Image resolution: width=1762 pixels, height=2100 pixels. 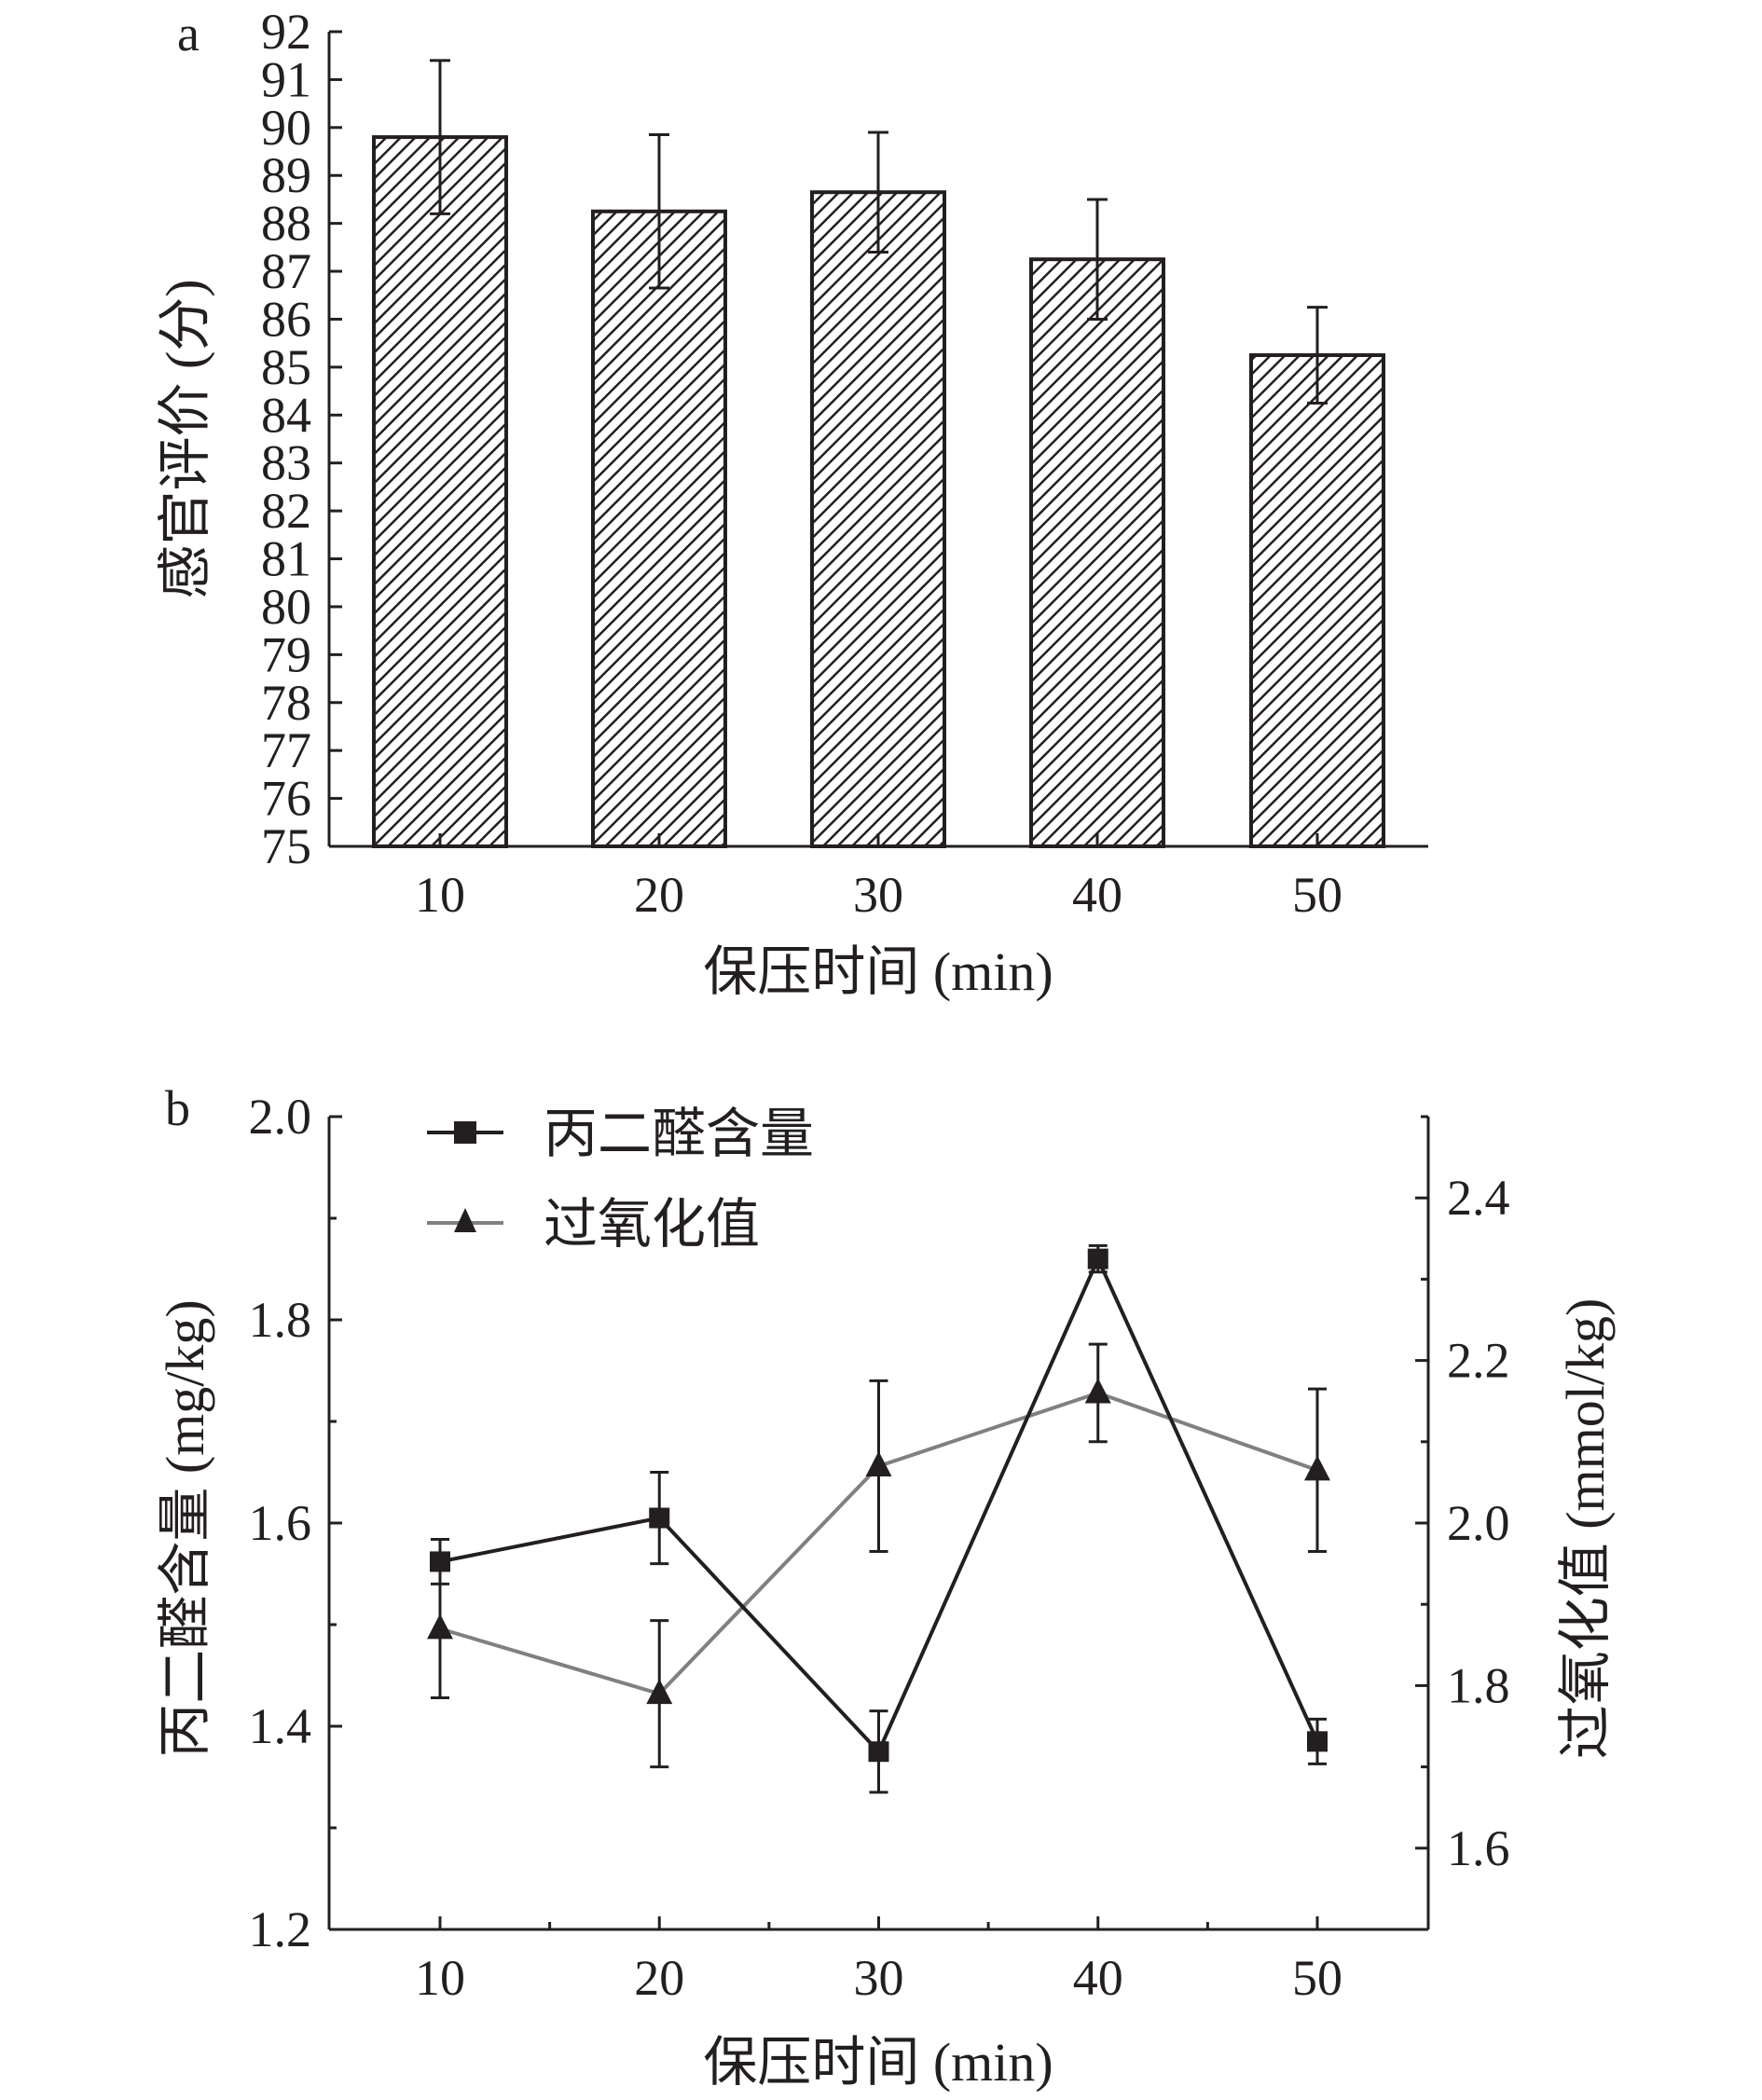 I want to click on y-tick-label: 80, so click(x=286, y=607).